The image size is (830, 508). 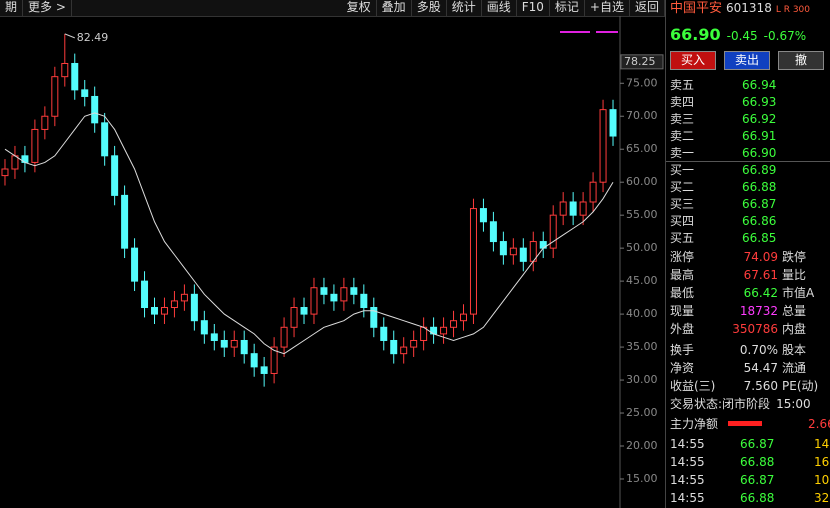 I want to click on main-flow: 主力净额 2.66, so click(x=750, y=424).